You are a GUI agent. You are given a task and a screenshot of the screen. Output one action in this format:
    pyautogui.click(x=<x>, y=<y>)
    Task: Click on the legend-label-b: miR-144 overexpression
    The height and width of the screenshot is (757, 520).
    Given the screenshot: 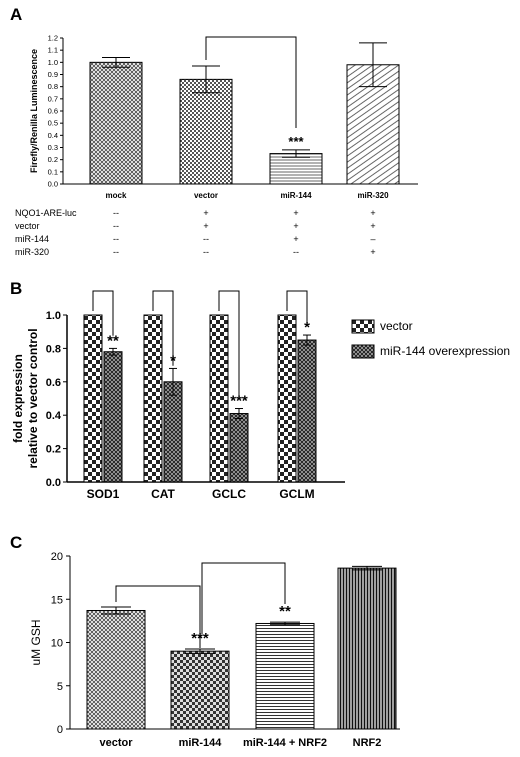 What is the action you would take?
    pyautogui.click(x=445, y=351)
    